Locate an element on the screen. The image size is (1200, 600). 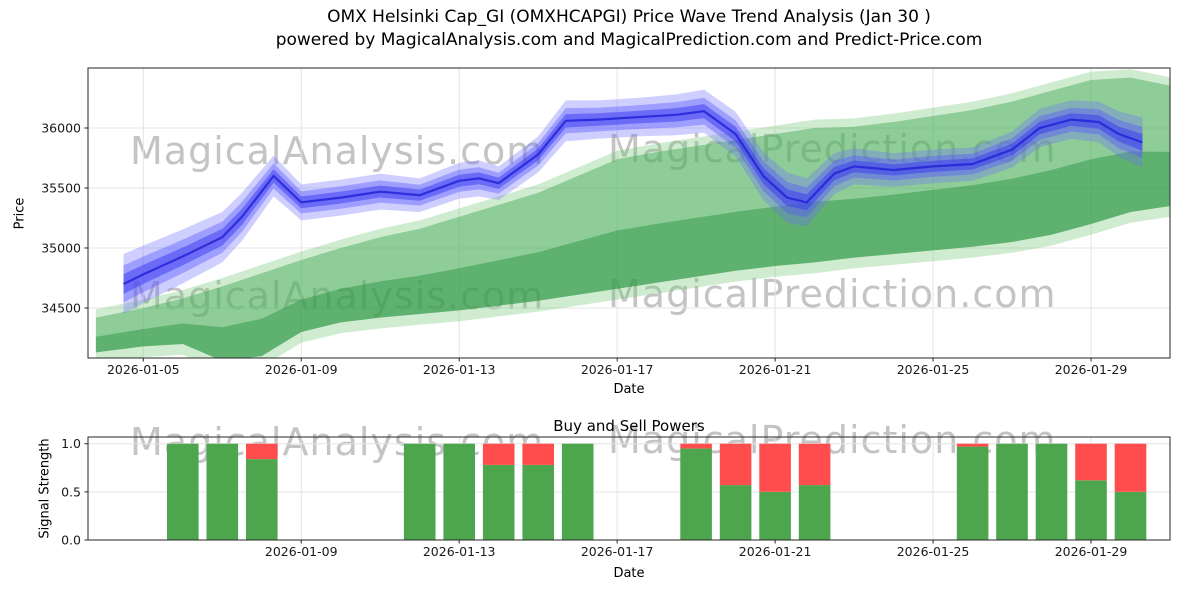
price-x-tick-label: 2026-01-29 is located at coordinates (1091, 369).